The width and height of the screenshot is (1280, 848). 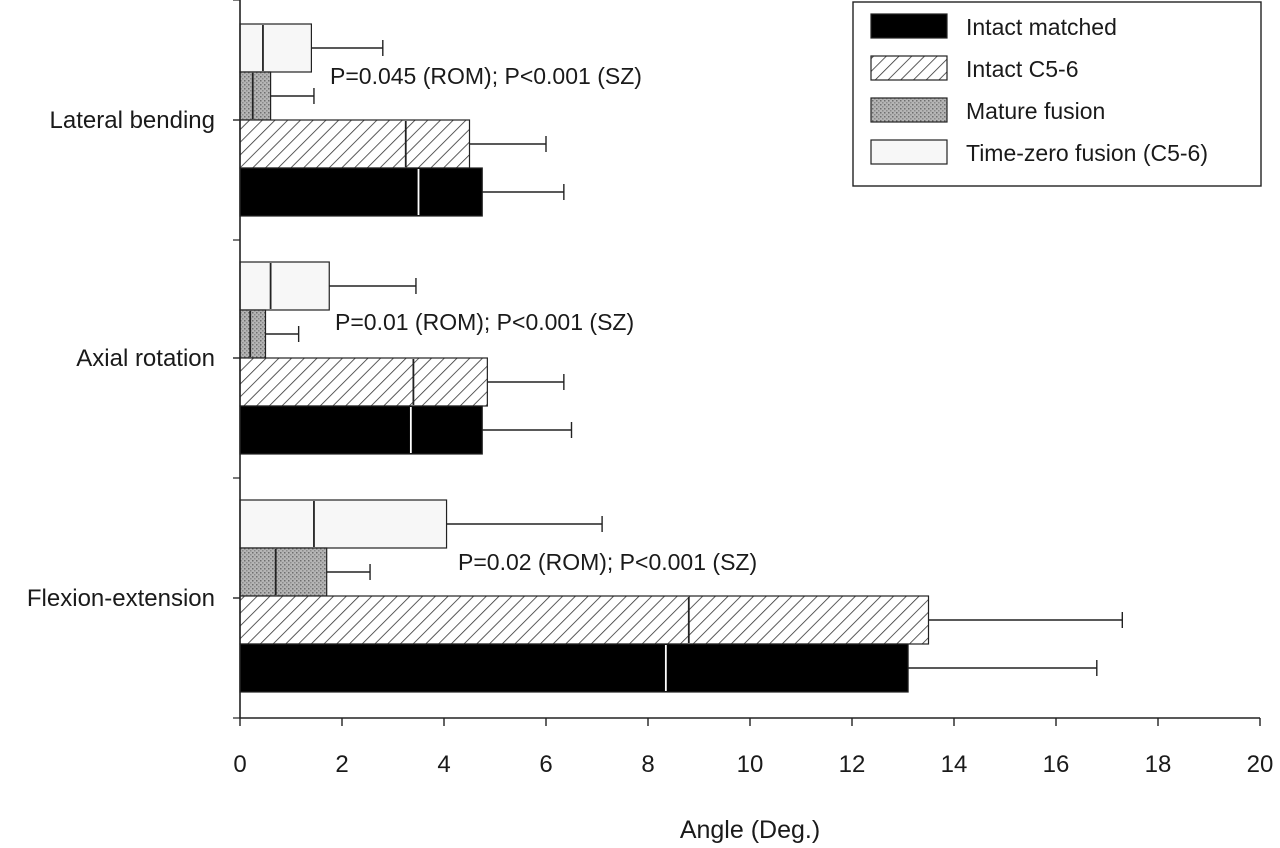 I want to click on x-tick-label-2: 2, so click(x=341, y=764).